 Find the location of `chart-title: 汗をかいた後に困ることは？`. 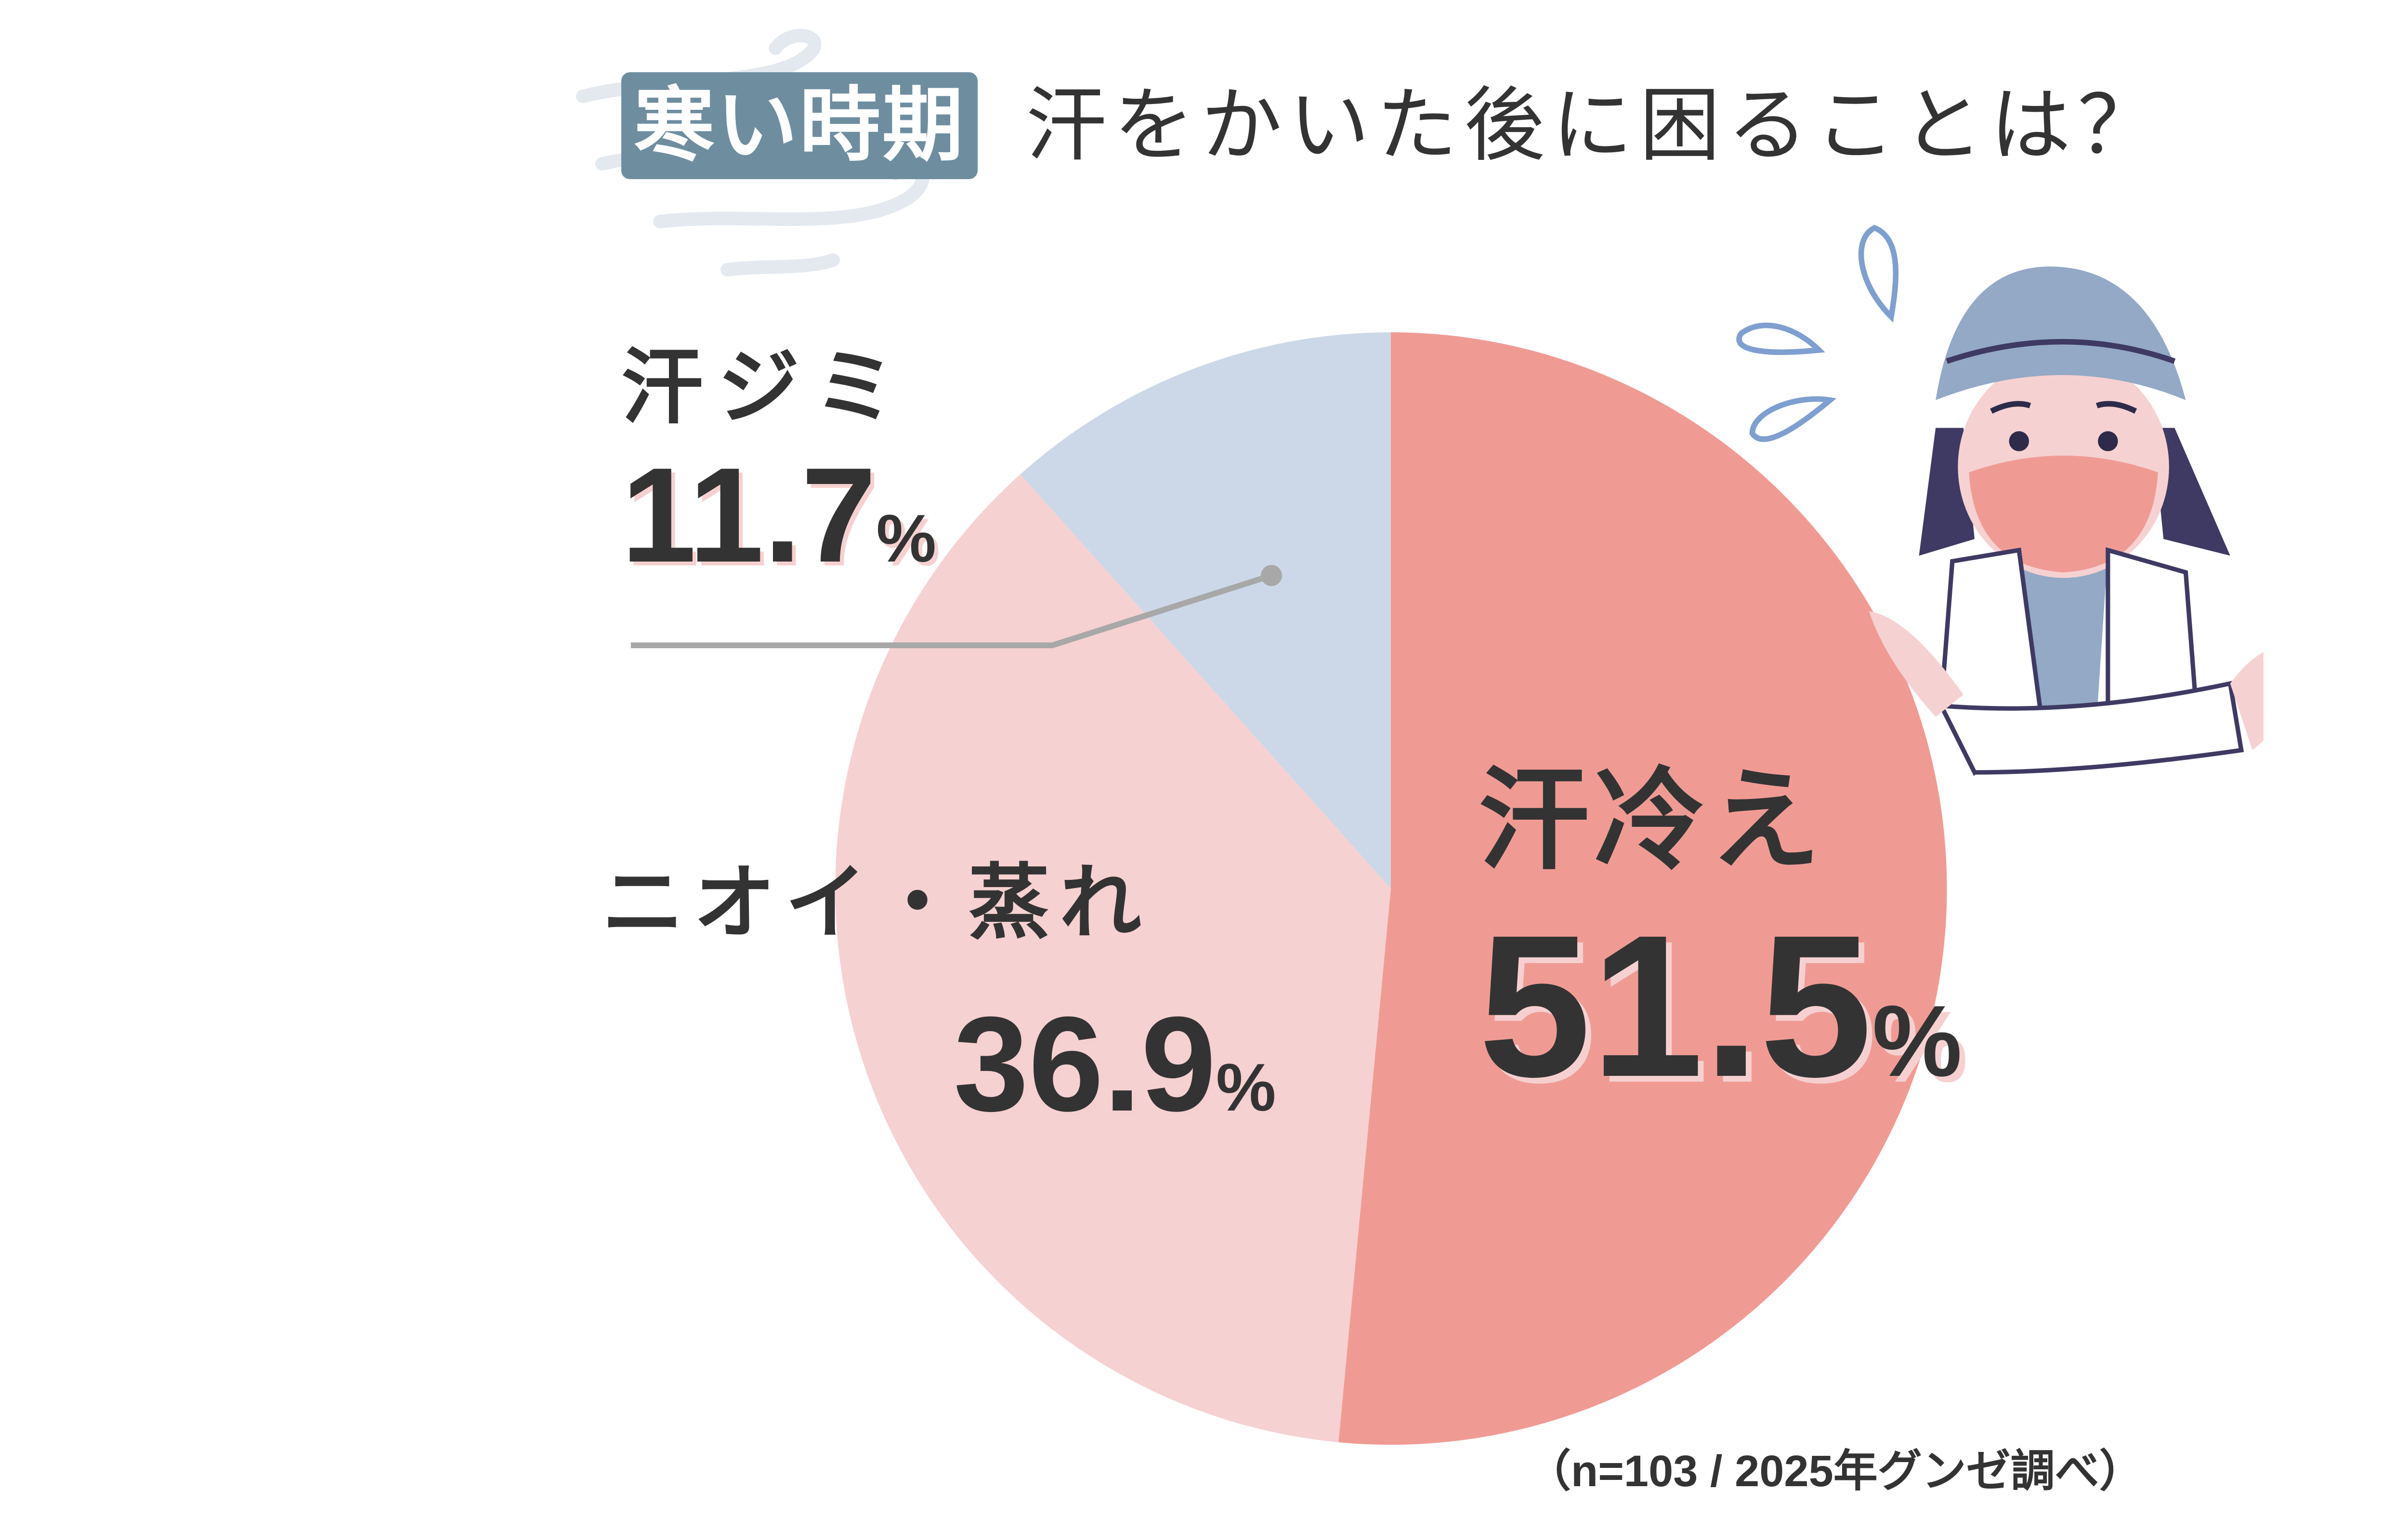

chart-title: 汗をかいた後に困ることは？ is located at coordinates (1595, 125).